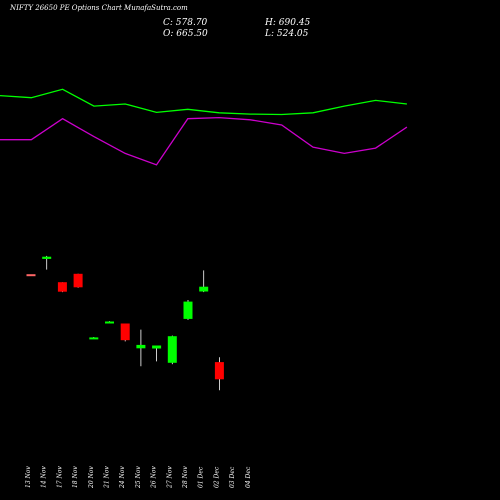 The height and width of the screenshot is (500, 500). I want to click on high-value: H: 690.45, so click(288, 23).